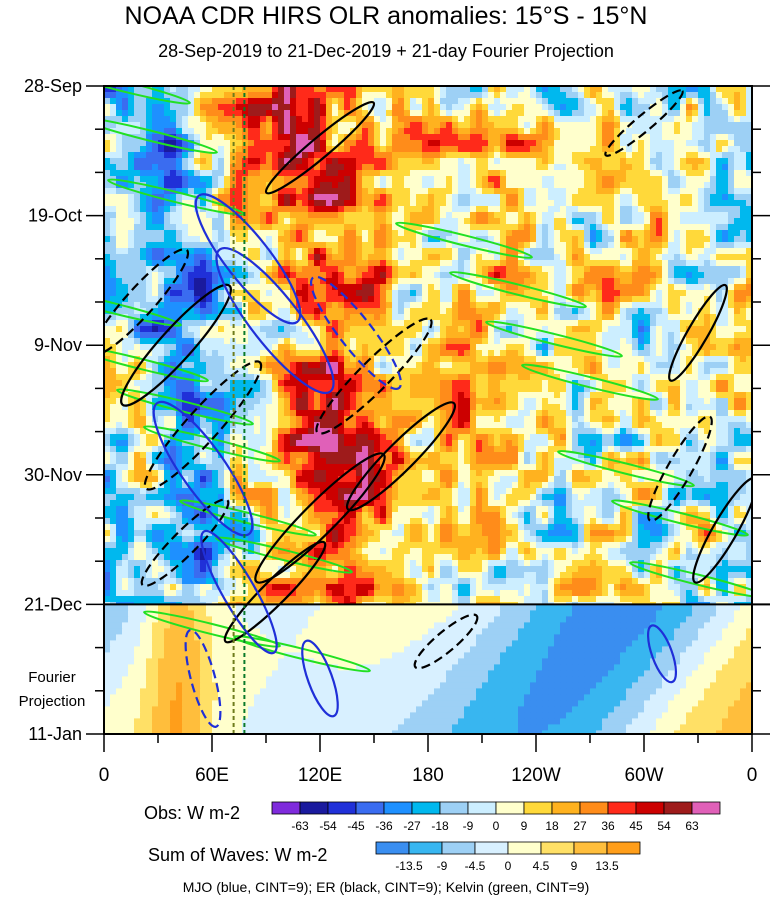  What do you see at coordinates (541, 866) in the screenshot?
I see `waves-colorbar-tick-label: 4.5` at bounding box center [541, 866].